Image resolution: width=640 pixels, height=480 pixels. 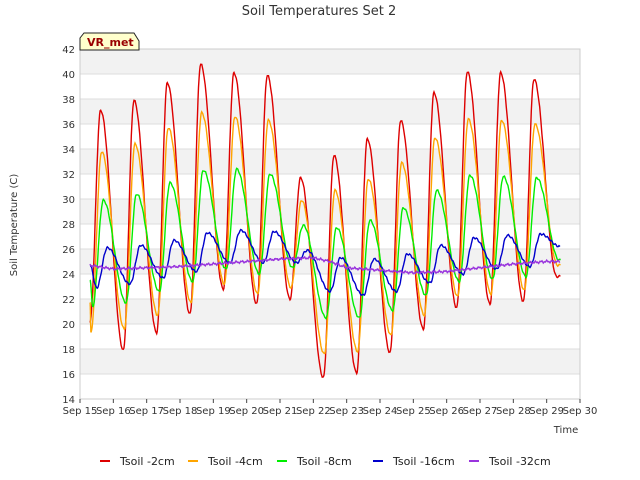 I want to click on y-tick-label: 18, so click(x=68, y=350).